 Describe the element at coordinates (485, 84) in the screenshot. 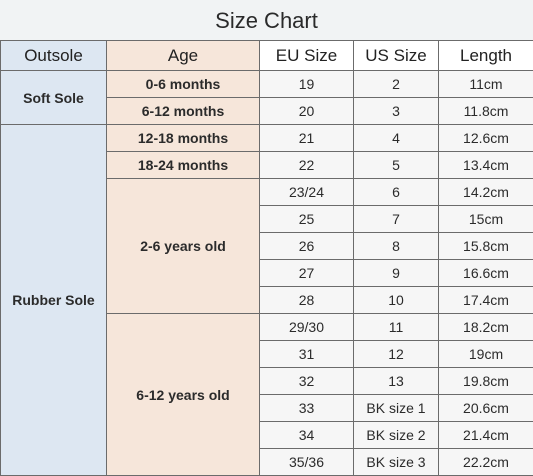

I see `length-cell: 11cm` at that location.